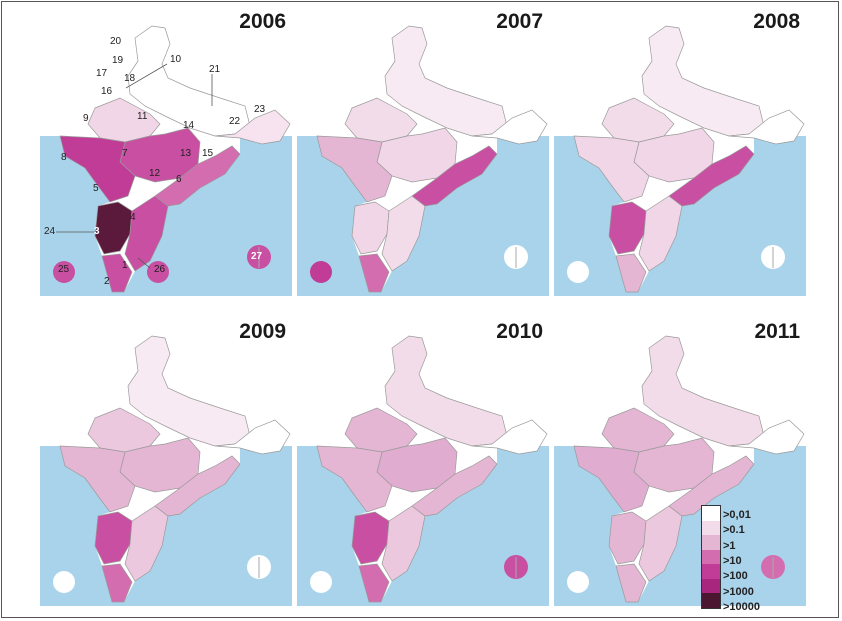 This screenshot has height=621, width=842. What do you see at coordinates (176, 59) in the screenshot?
I see `state-label-10: 10` at bounding box center [176, 59].